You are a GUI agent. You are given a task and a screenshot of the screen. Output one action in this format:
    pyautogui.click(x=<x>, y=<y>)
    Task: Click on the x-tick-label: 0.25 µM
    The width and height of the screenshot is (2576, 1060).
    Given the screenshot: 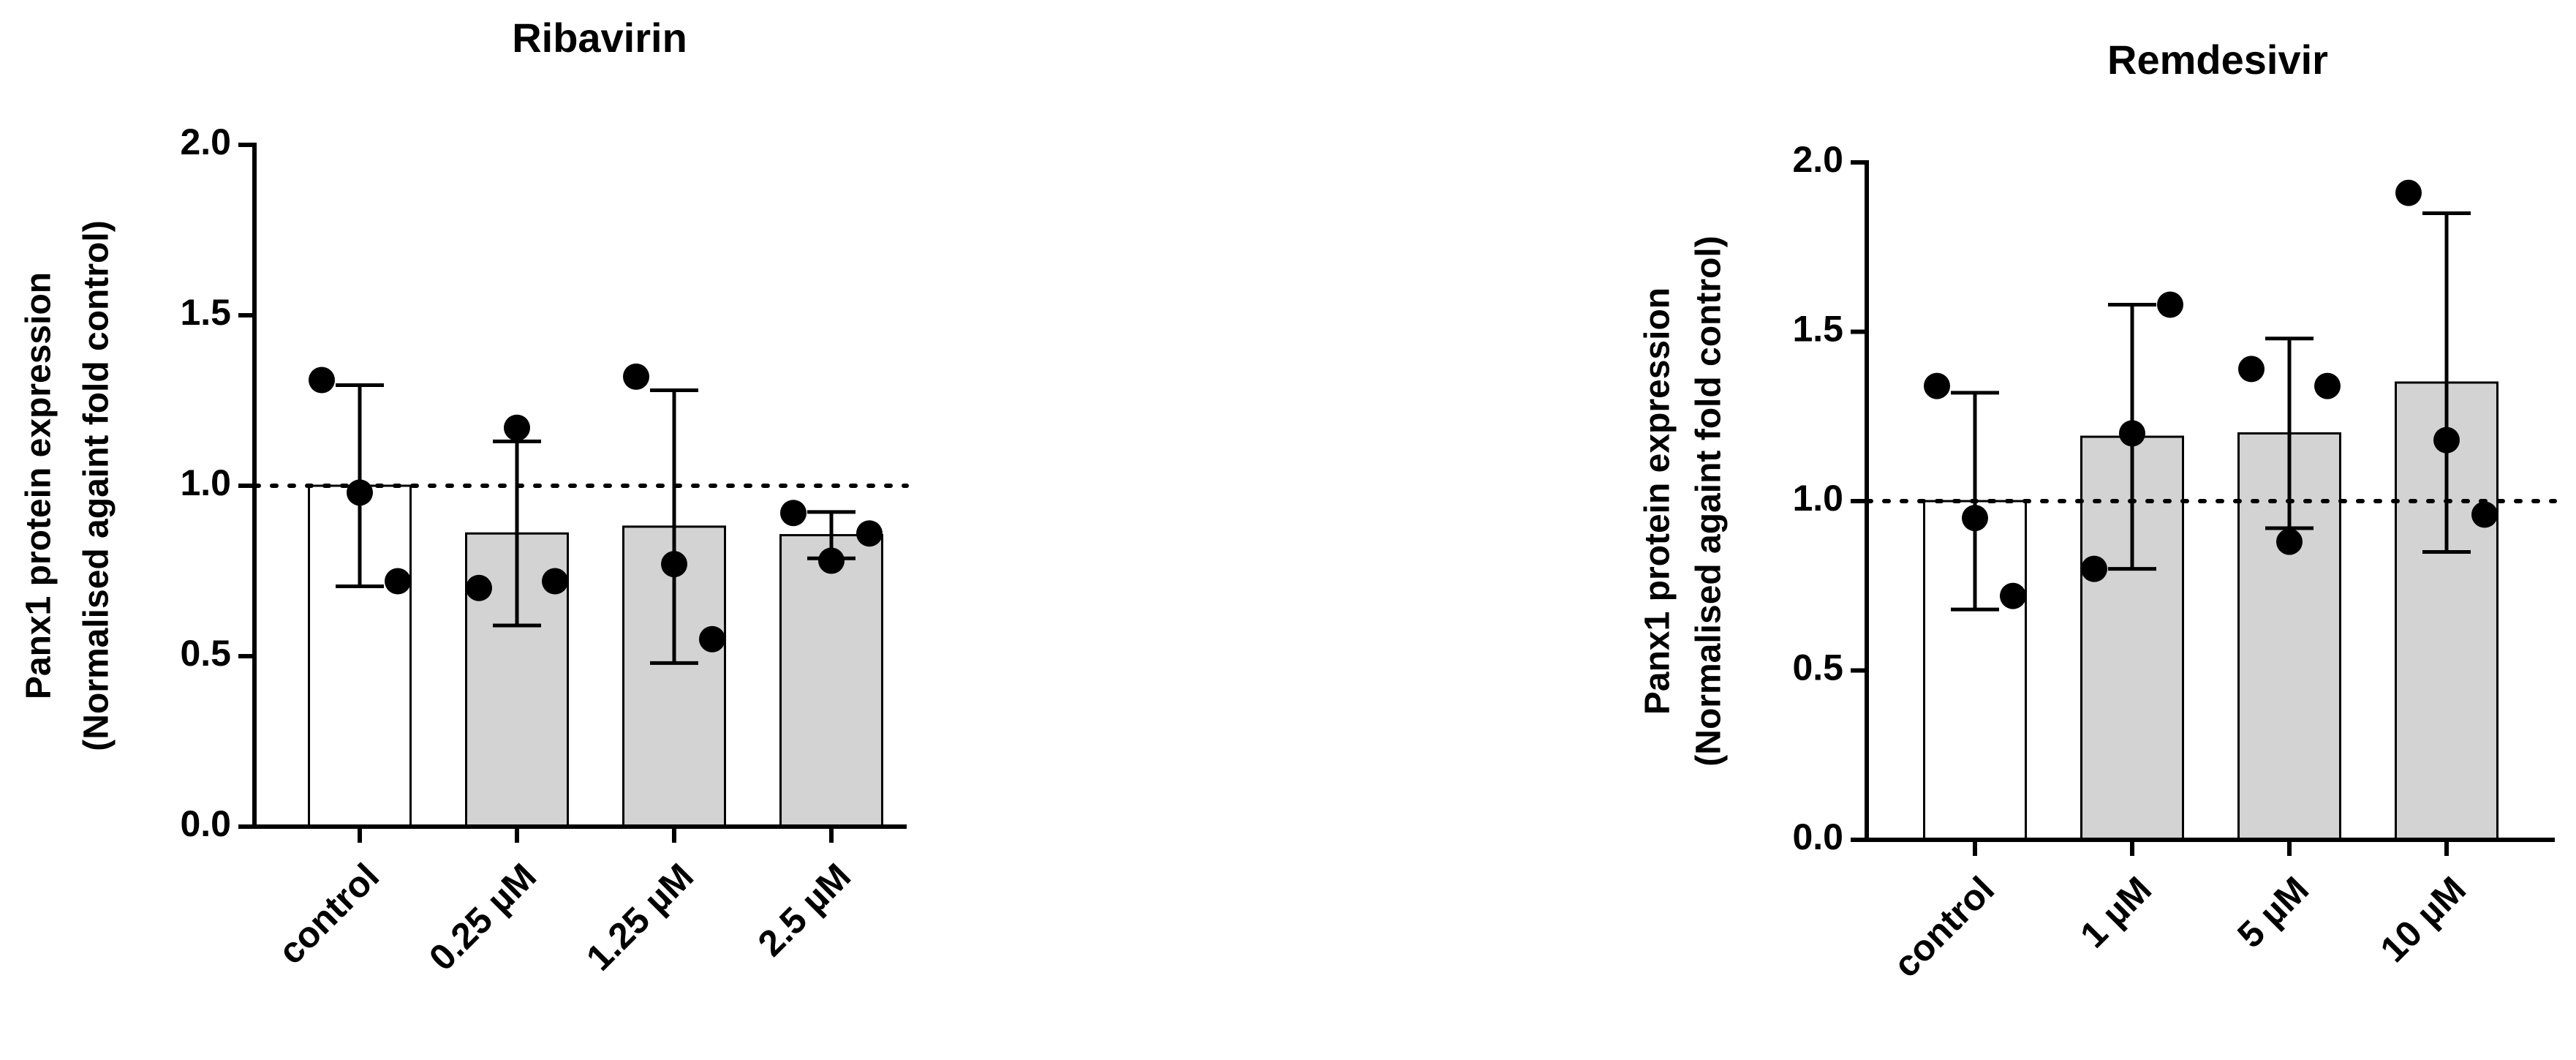 What is the action you would take?
    pyautogui.click(x=482, y=917)
    